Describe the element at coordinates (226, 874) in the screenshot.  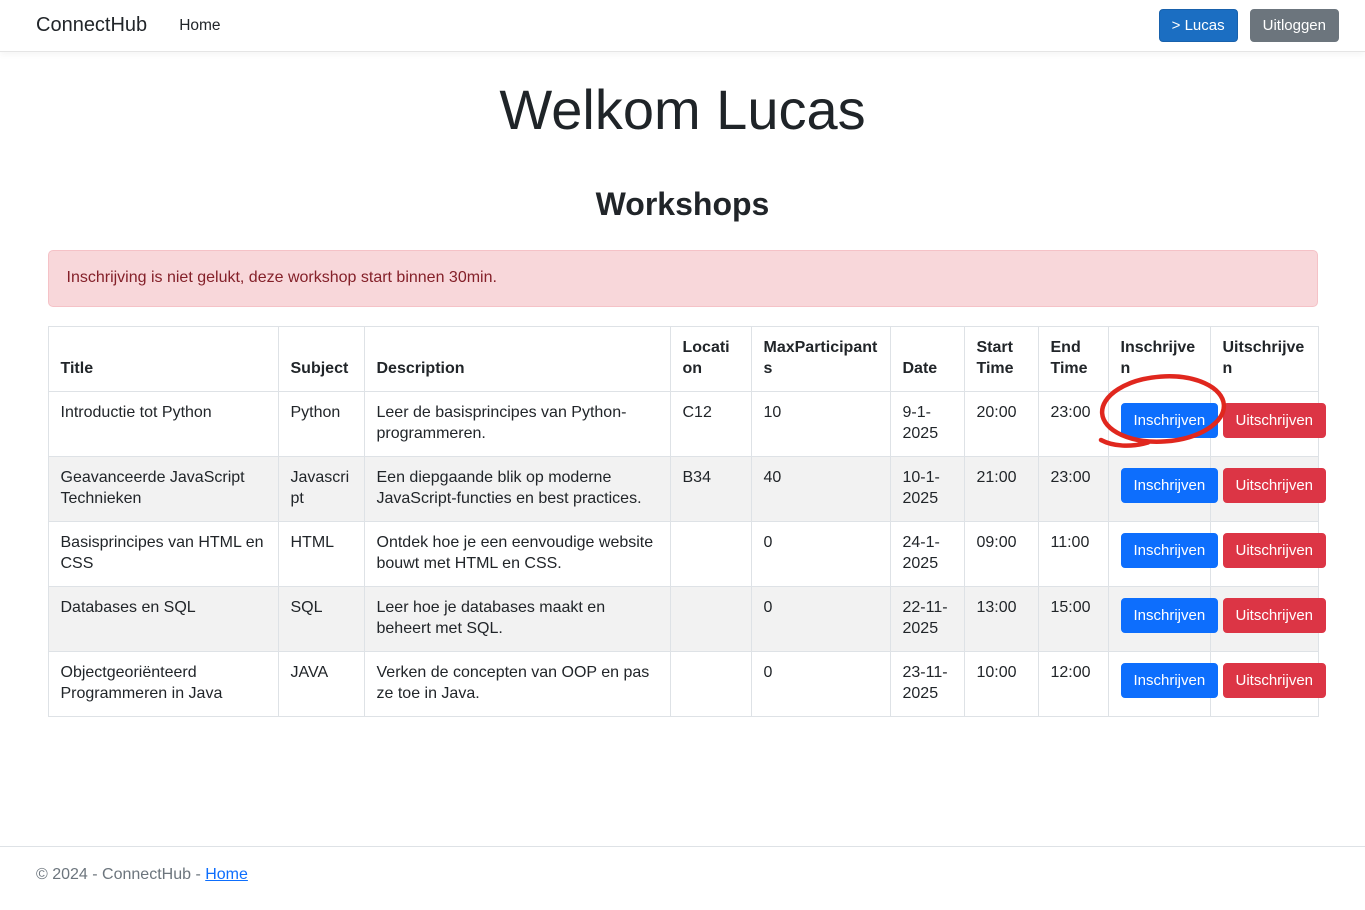
I see `footer-home-link: Home` at that location.